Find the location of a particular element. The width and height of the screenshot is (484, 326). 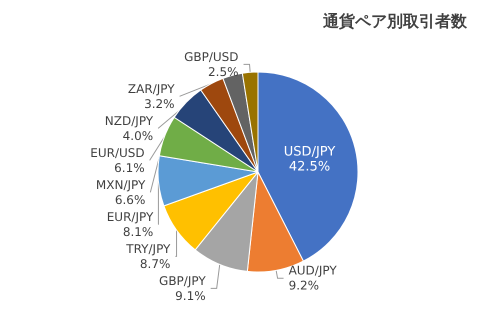

slice-label: ZAR/JPY is located at coordinates (152, 89).